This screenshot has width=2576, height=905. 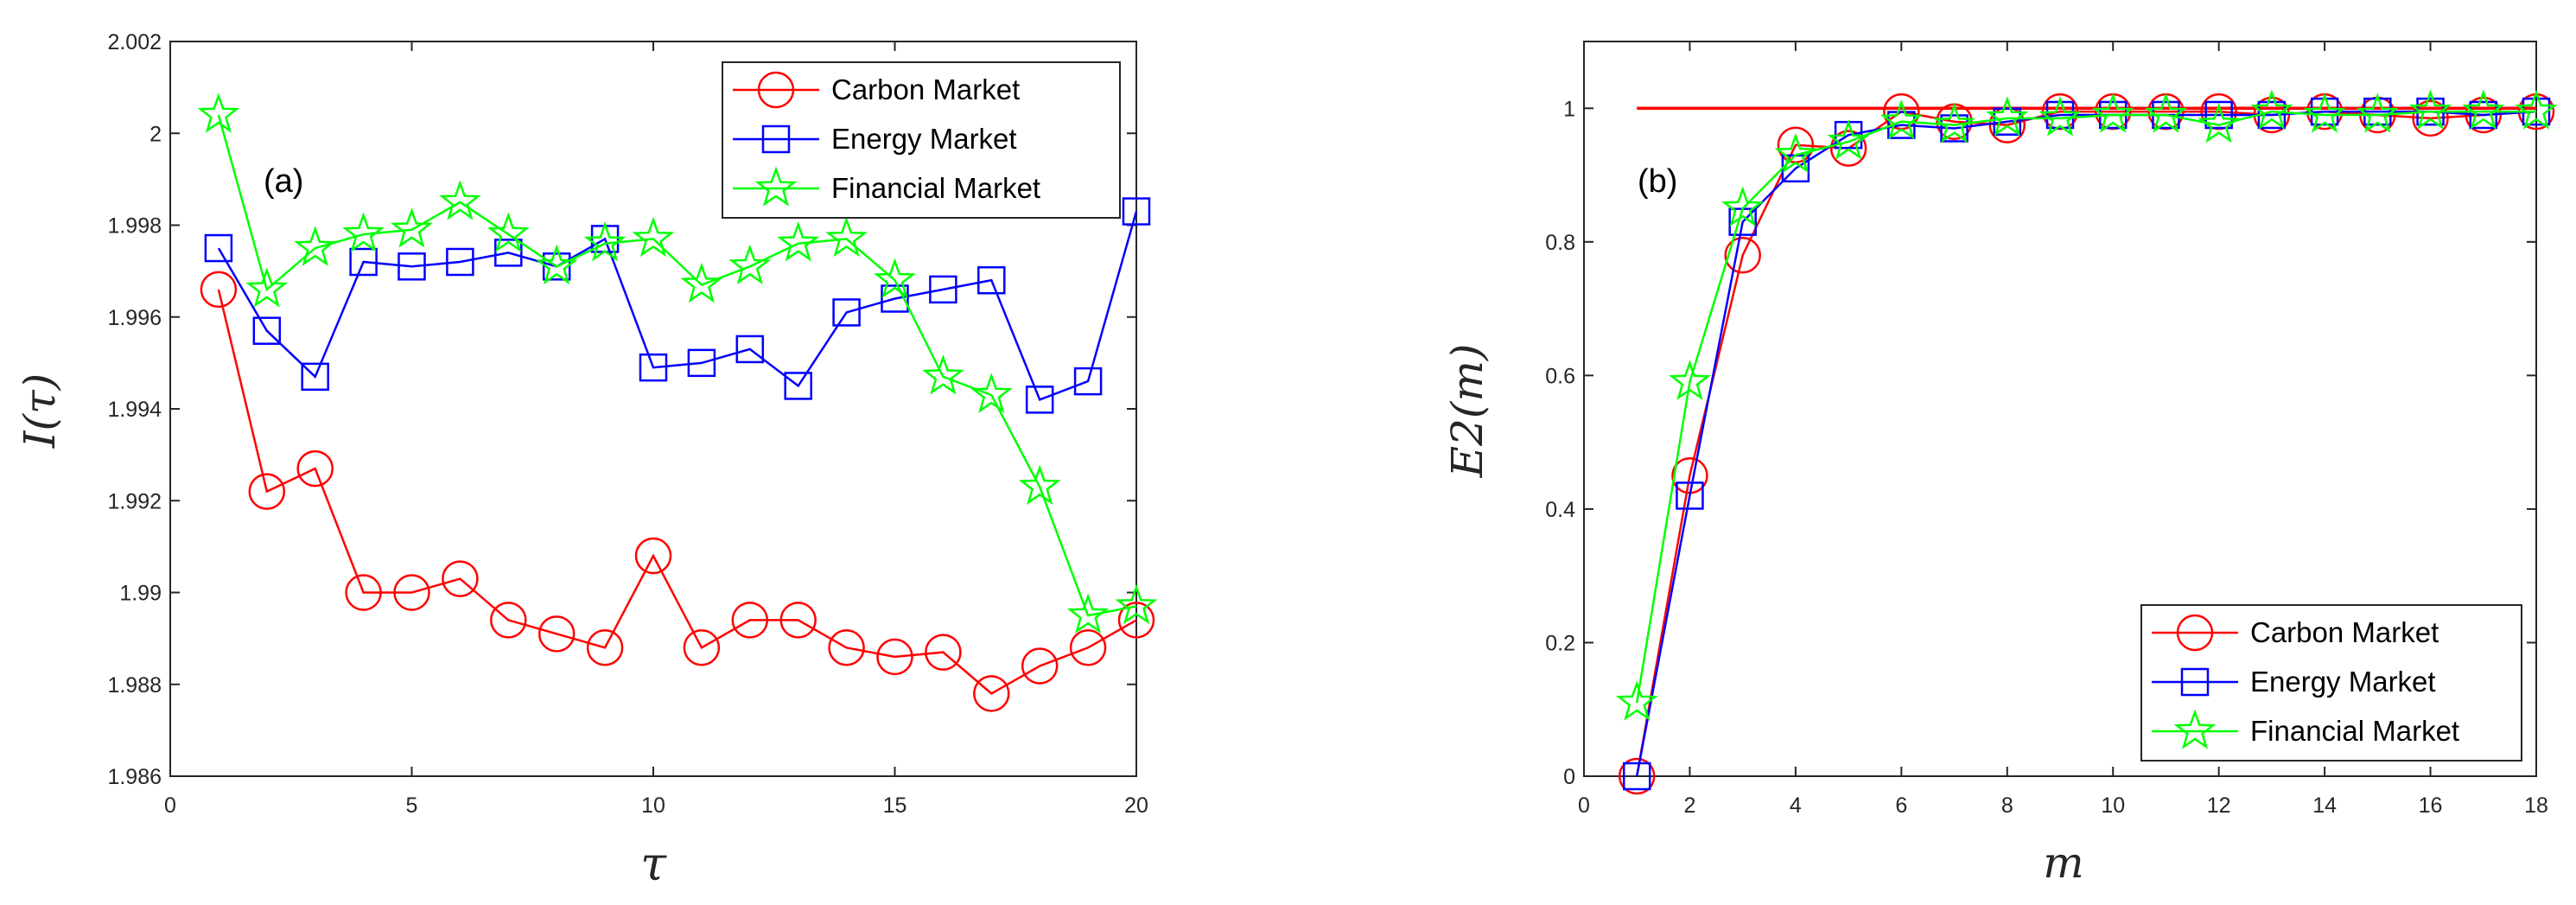 What do you see at coordinates (1136, 806) in the screenshot?
I see `x-tick-label: 20` at bounding box center [1136, 806].